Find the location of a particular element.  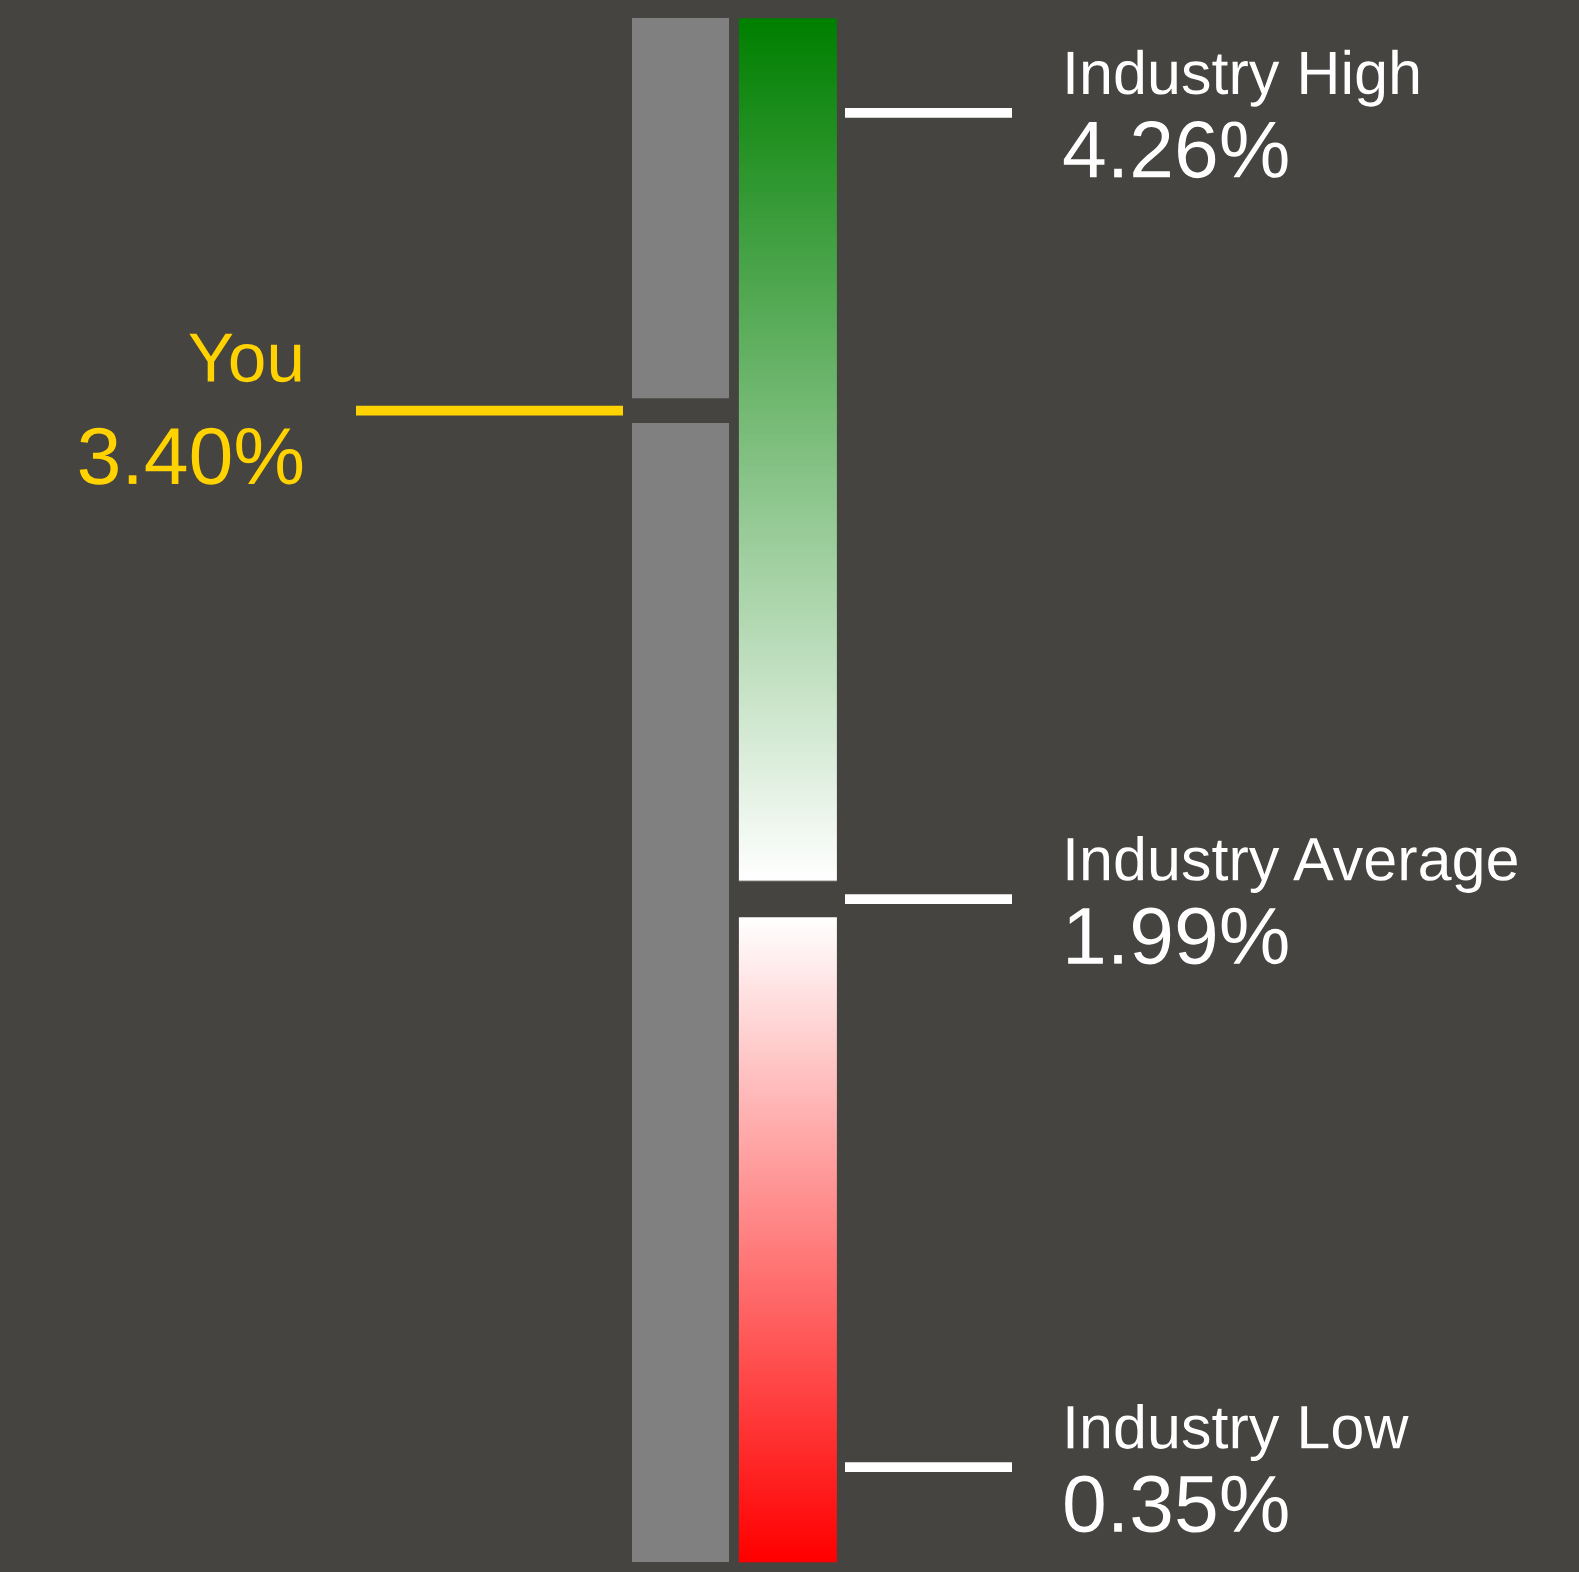

data-label: 0.35% is located at coordinates (1176, 1504).